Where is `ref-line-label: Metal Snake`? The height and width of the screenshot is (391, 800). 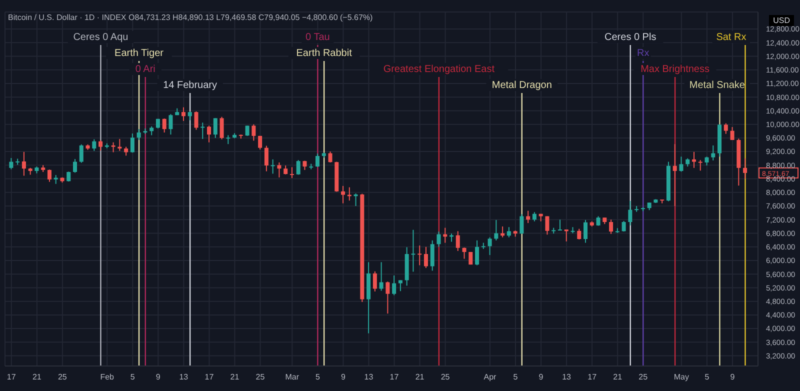
ref-line-label: Metal Snake is located at coordinates (717, 85).